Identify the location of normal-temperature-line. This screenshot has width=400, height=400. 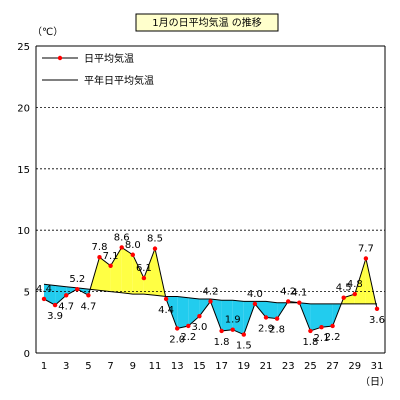
(210, 294).